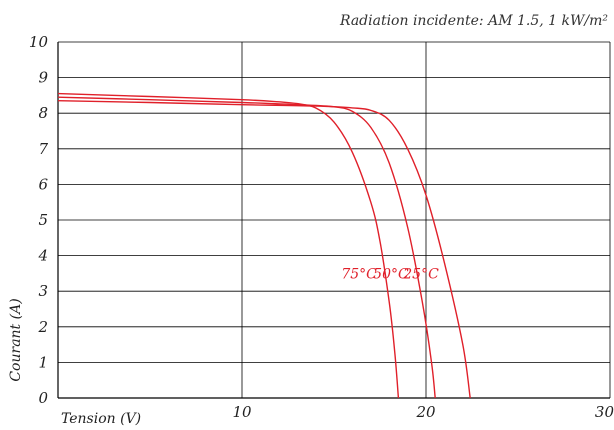 The width and height of the screenshot is (614, 430). I want to click on x-tick-label: 20, so click(425, 412).